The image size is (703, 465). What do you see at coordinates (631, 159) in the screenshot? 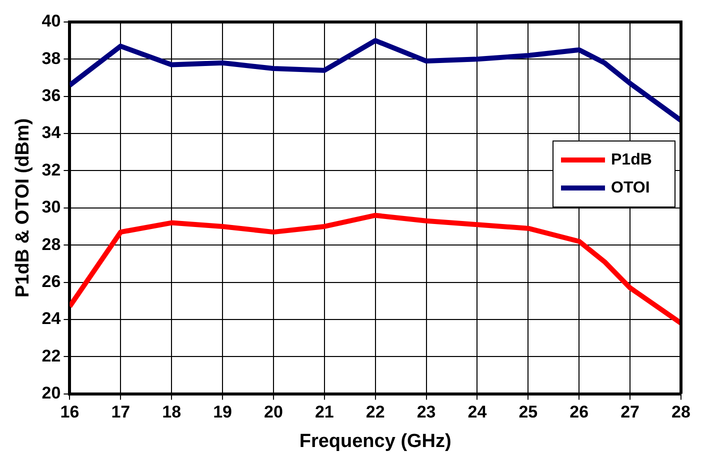
I see `legend-label: P1dB` at bounding box center [631, 159].